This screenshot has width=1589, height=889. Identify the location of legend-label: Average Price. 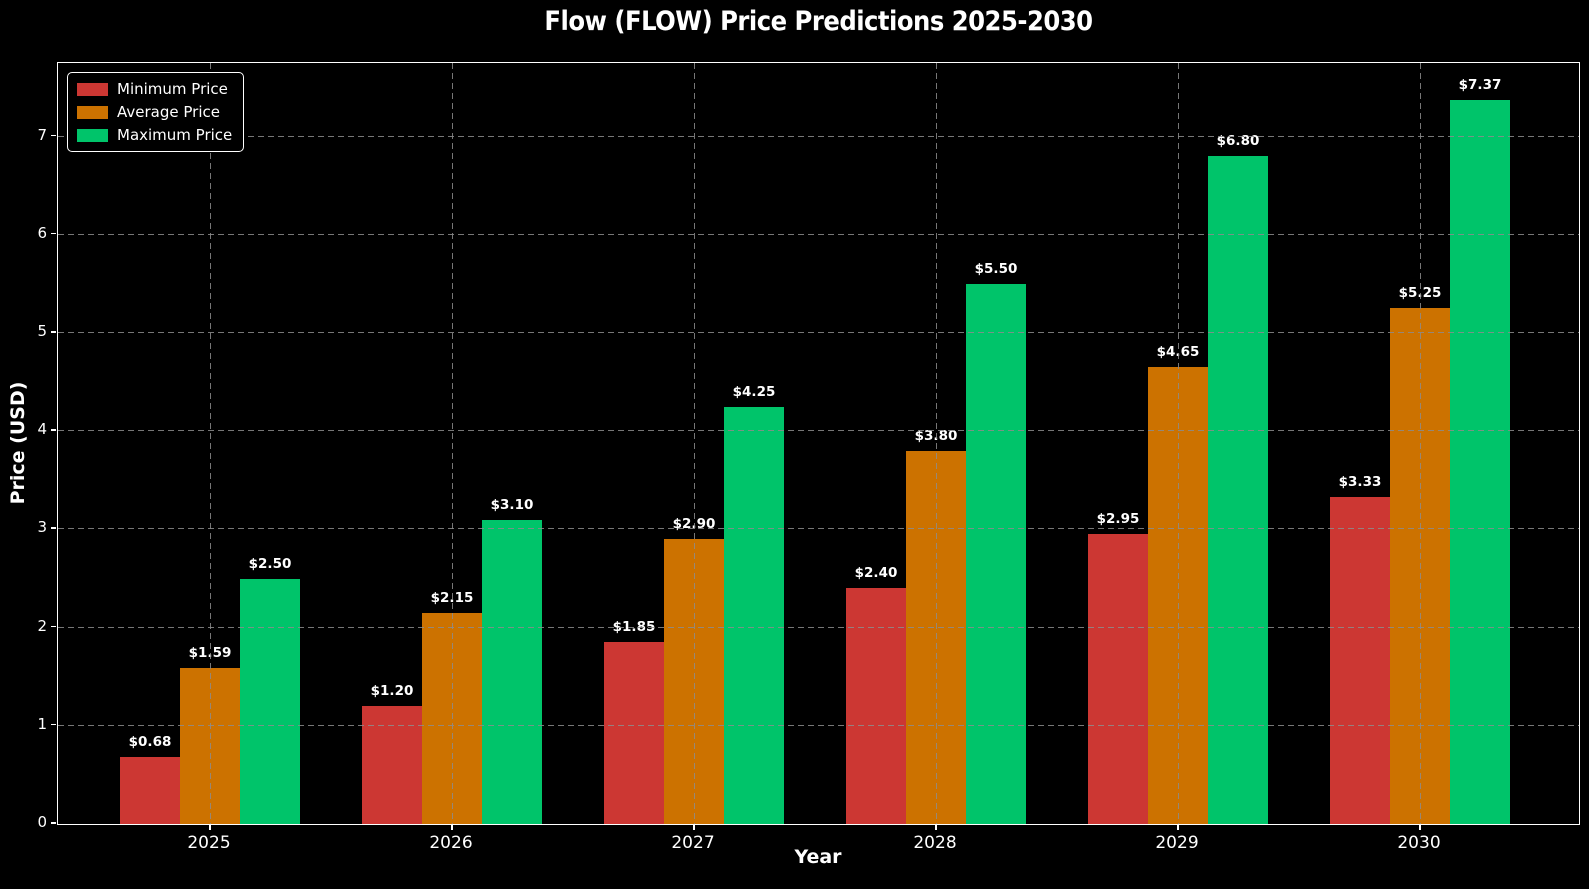
(168, 112).